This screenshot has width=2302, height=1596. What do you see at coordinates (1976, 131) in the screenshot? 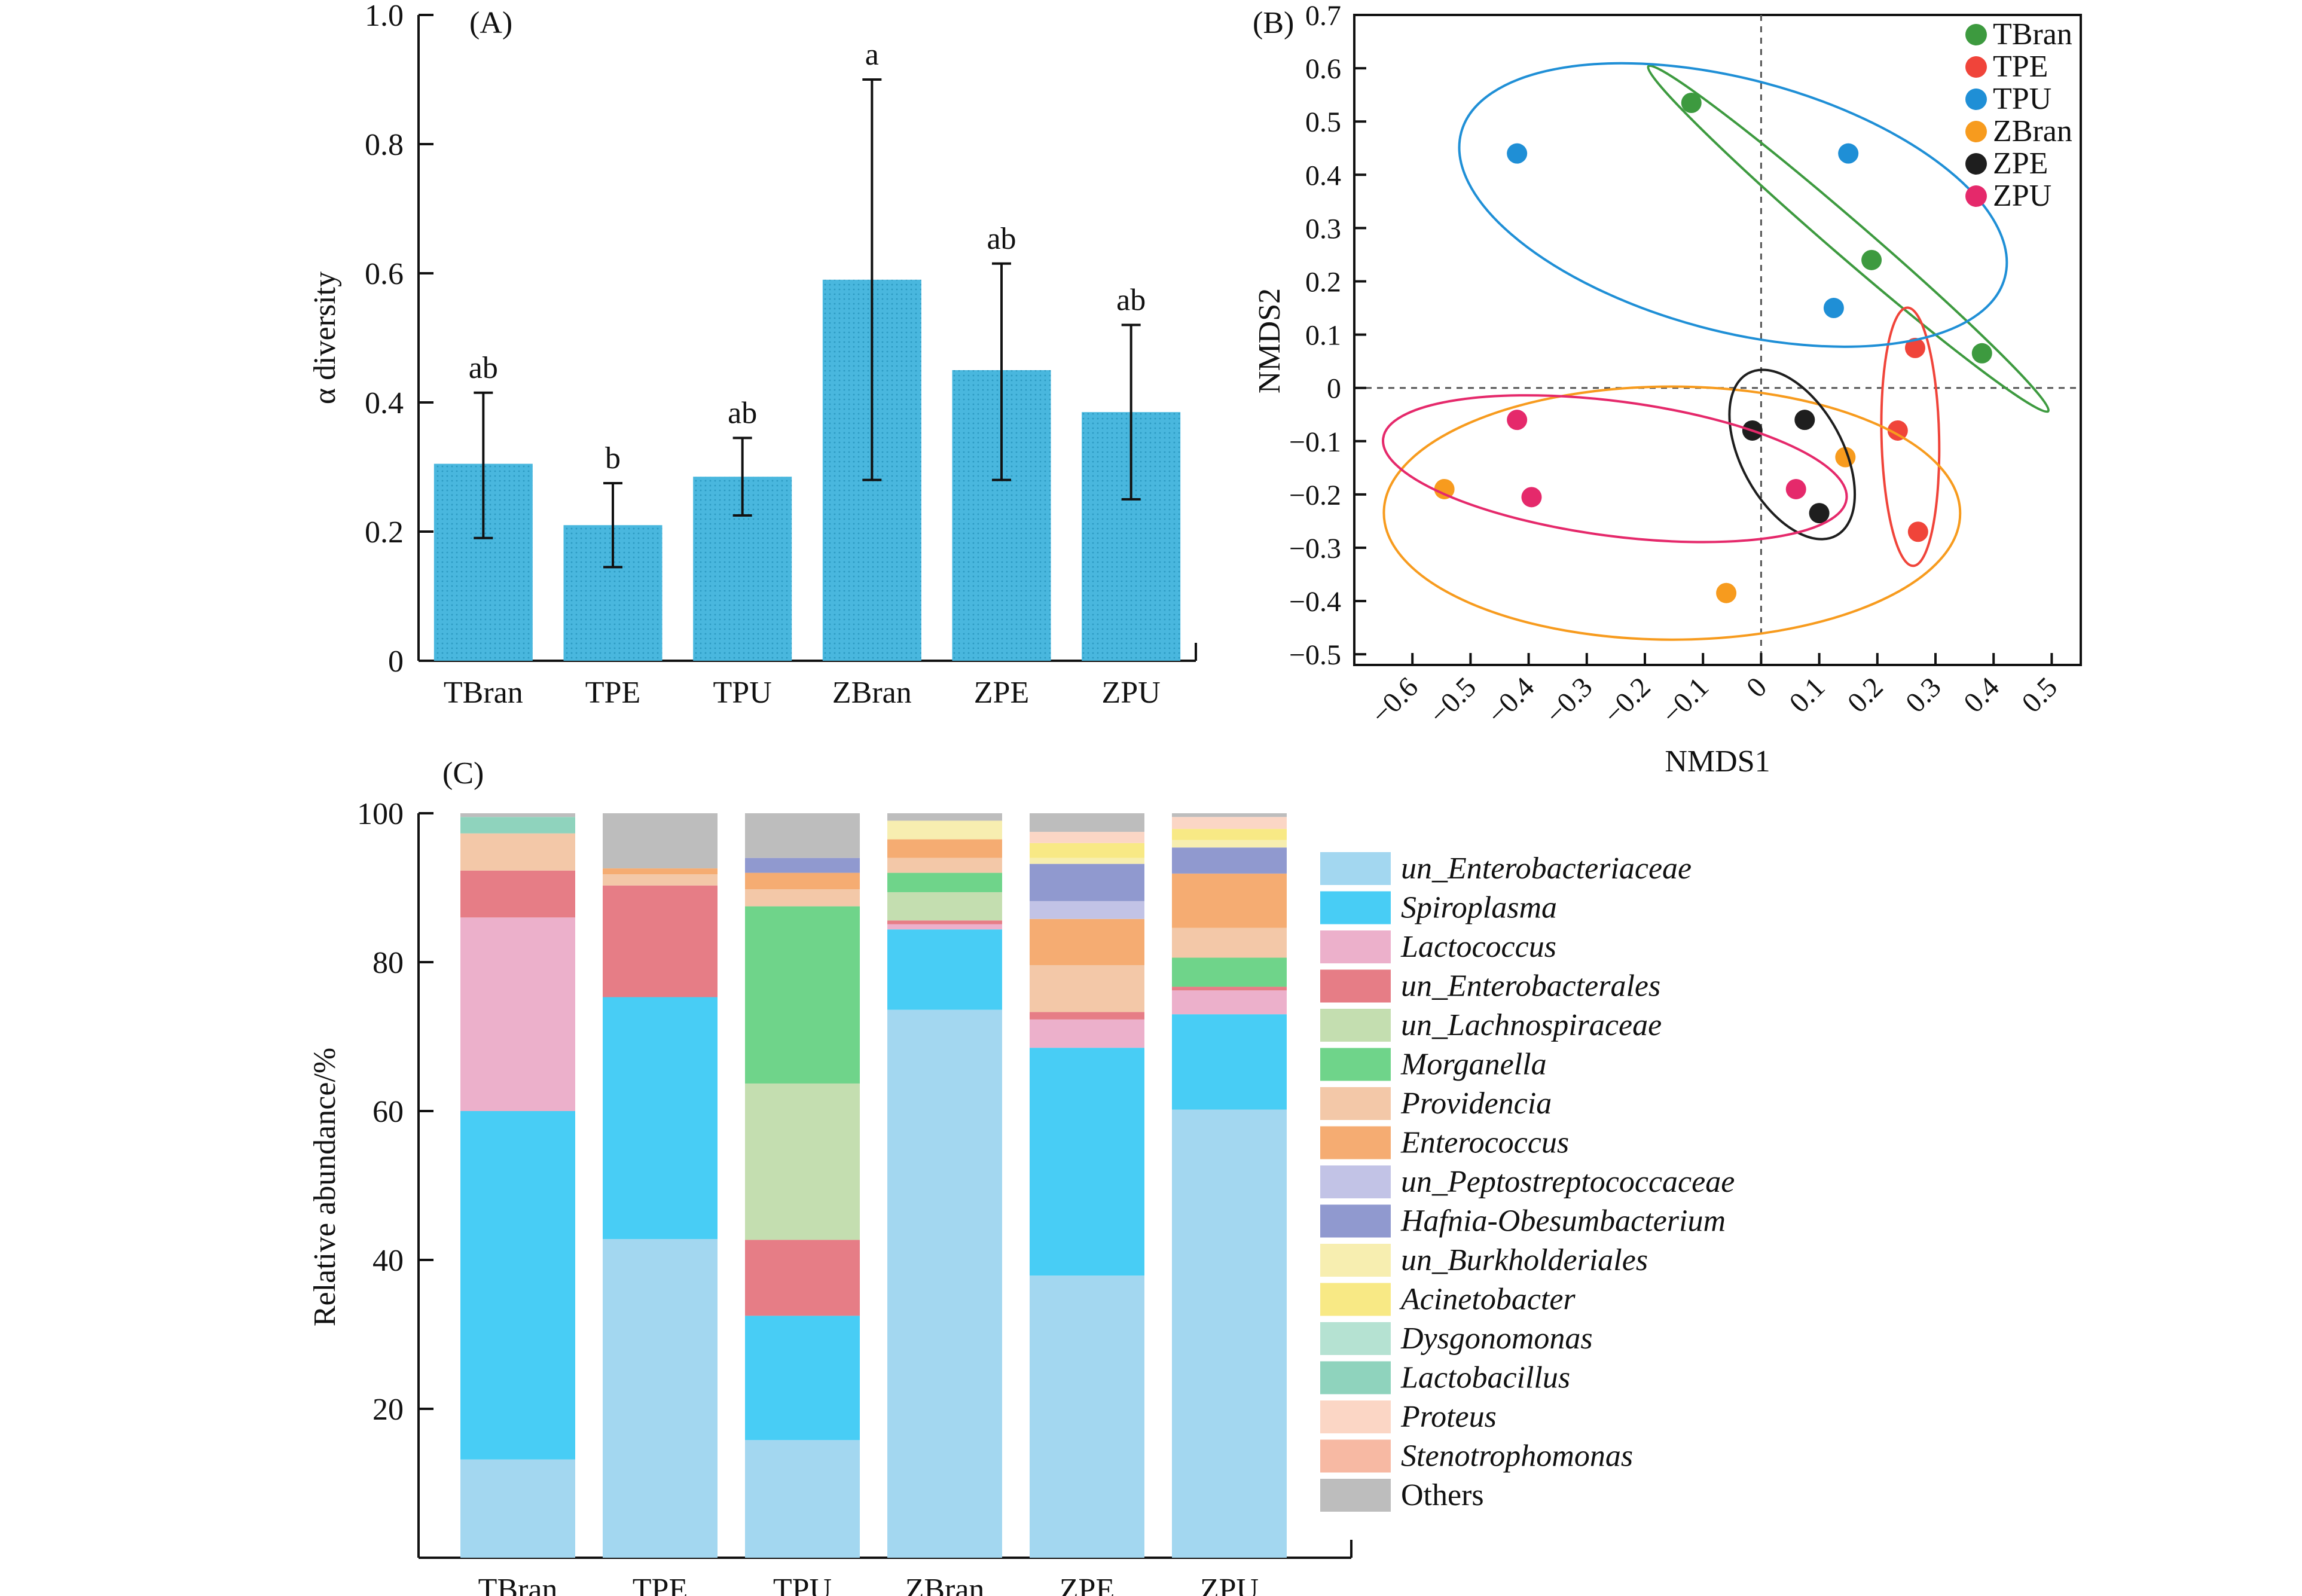
I see `legend-marker-zbran` at bounding box center [1976, 131].